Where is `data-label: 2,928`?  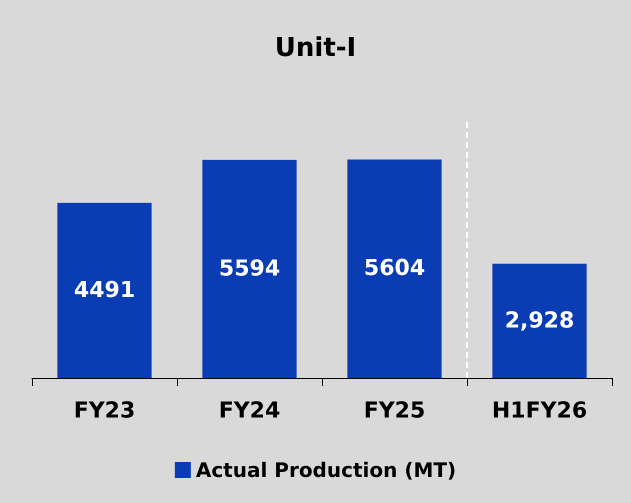 data-label: 2,928 is located at coordinates (539, 321).